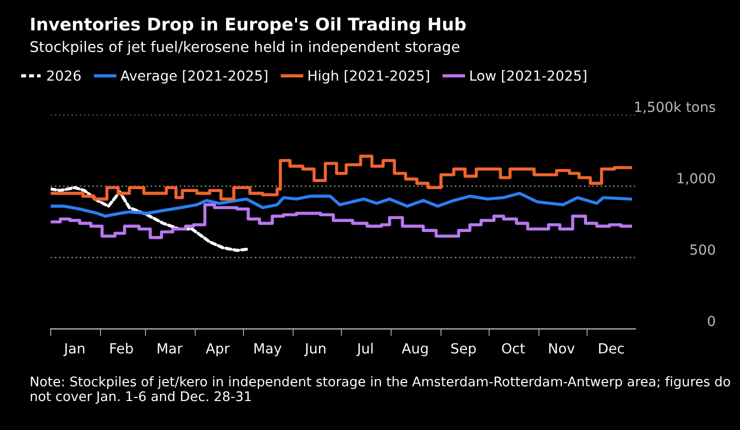 Image resolution: width=740 pixels, height=430 pixels. What do you see at coordinates (702, 249) in the screenshot?
I see `y-tick-label: 500` at bounding box center [702, 249].